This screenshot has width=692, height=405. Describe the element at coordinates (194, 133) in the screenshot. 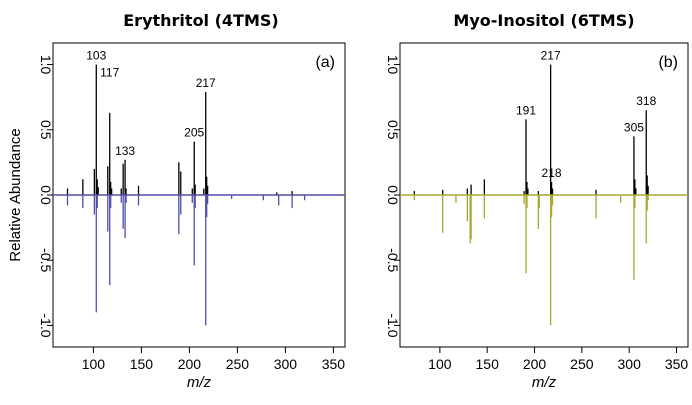

I see `peak-annotation: 205` at that location.